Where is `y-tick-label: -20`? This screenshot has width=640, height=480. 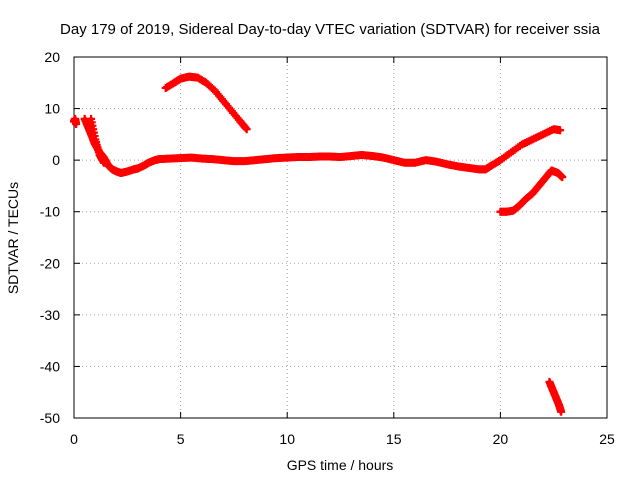 y-tick-label: -20 is located at coordinates (50, 263).